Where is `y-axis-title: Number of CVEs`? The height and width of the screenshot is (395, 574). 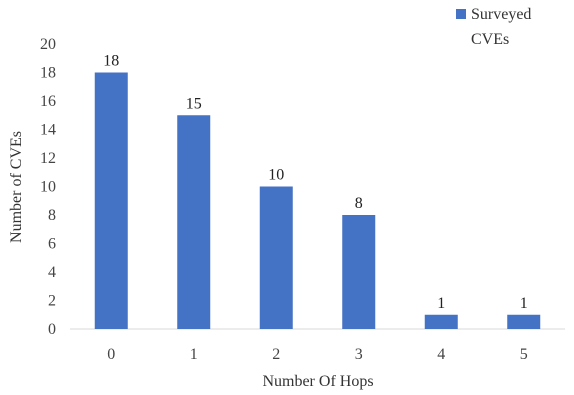
y-axis-title: Number of CVEs is located at coordinates (16, 187).